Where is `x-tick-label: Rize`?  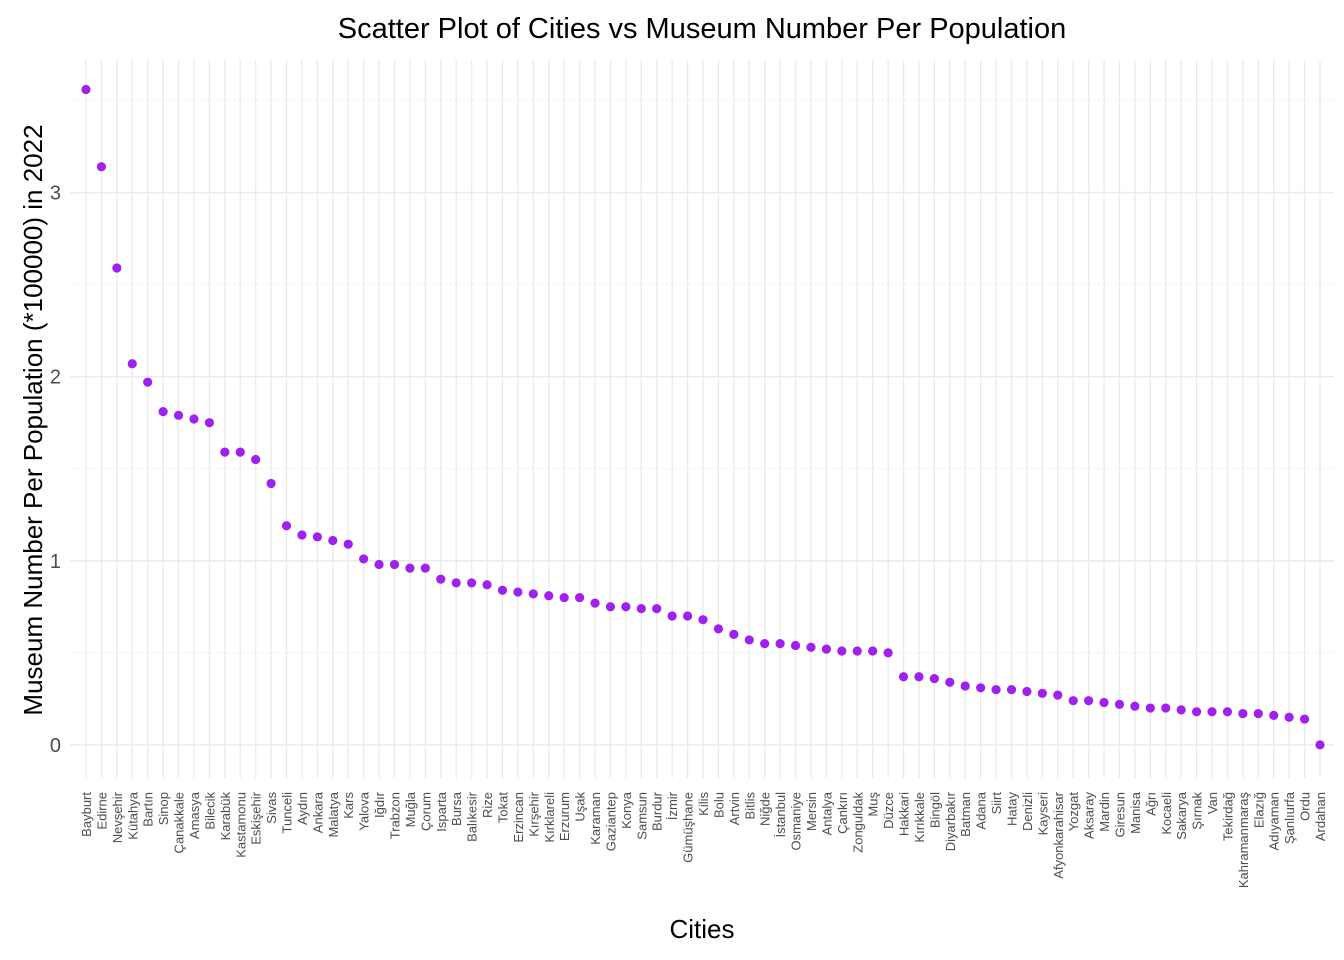 x-tick-label: Rize is located at coordinates (487, 805).